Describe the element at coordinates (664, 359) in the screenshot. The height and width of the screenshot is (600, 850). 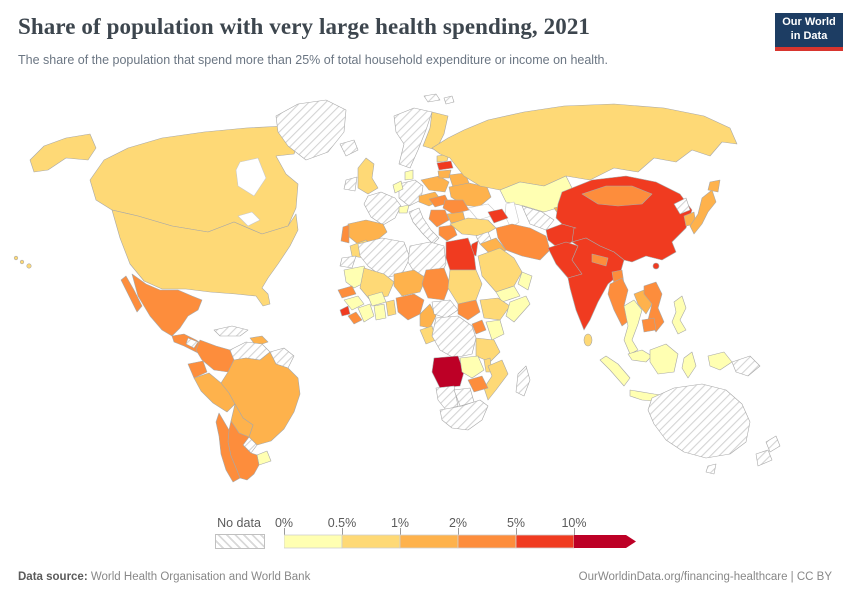
I see `country-indonesia-borneo` at that location.